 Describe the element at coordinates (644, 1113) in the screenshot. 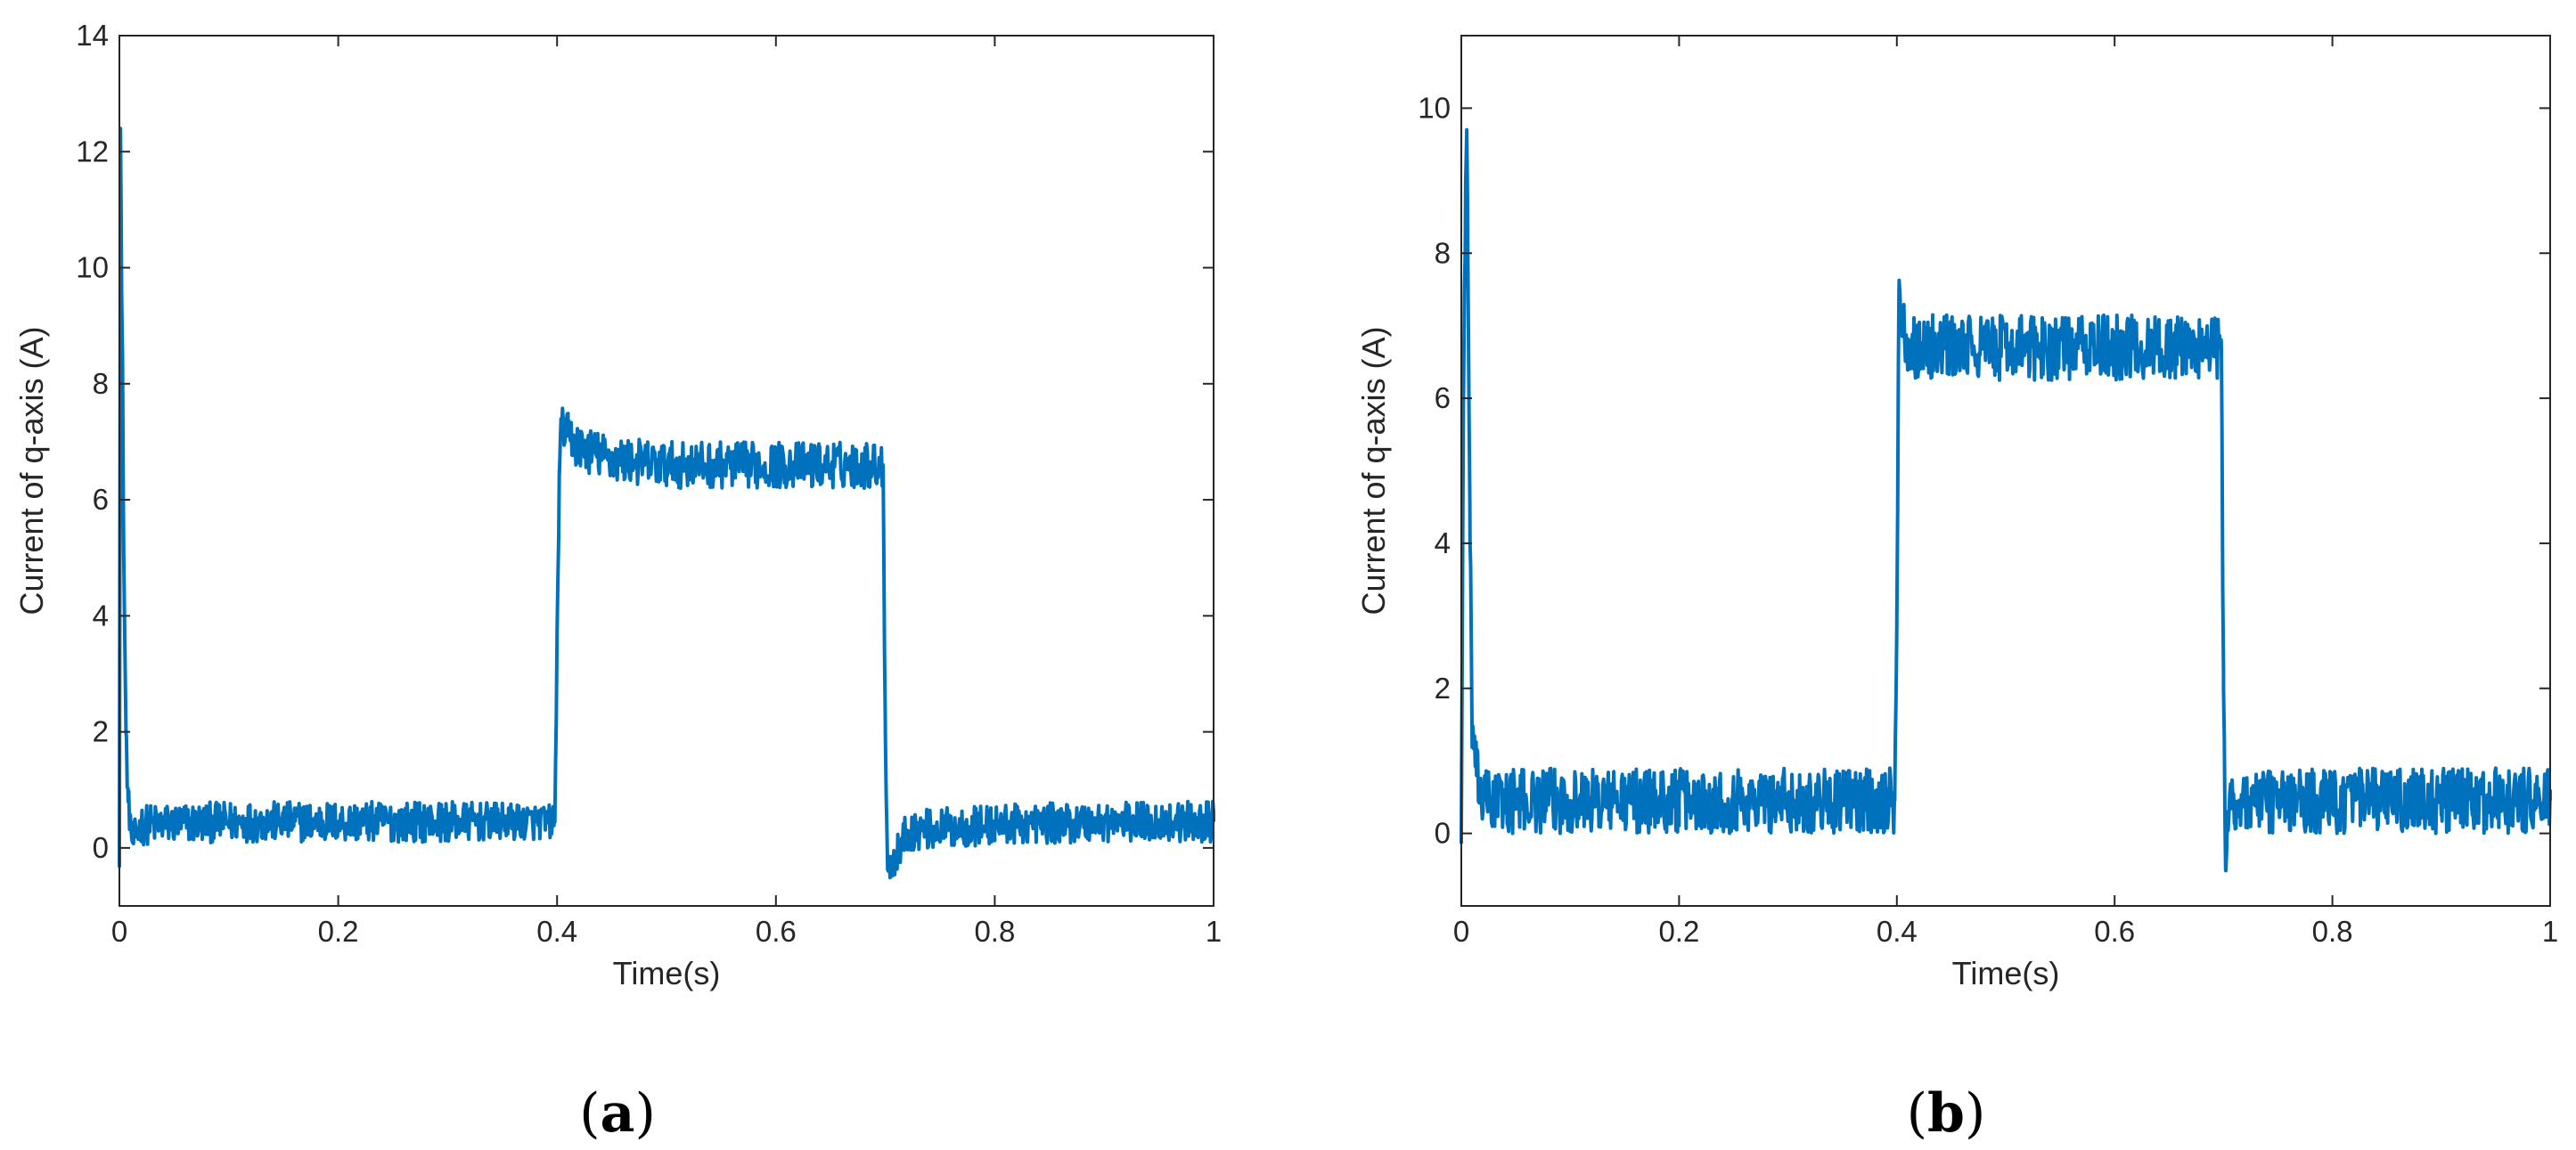

I see `panel-label-a-close: )` at that location.